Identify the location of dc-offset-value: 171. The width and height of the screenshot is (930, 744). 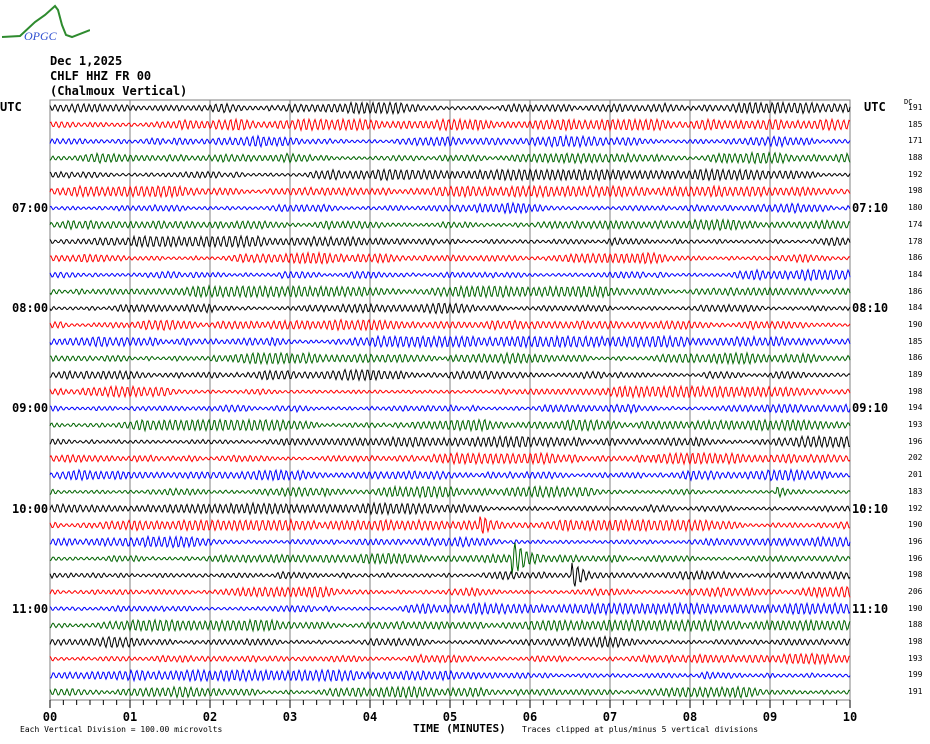
(915, 141).